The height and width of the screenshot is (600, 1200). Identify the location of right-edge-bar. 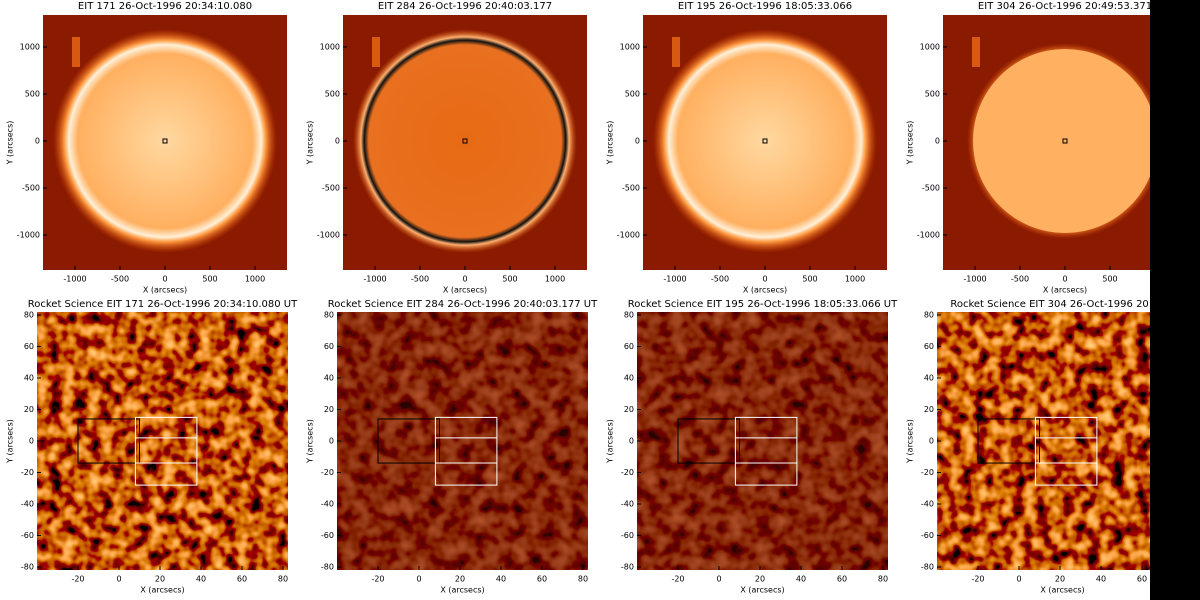
(1175, 300).